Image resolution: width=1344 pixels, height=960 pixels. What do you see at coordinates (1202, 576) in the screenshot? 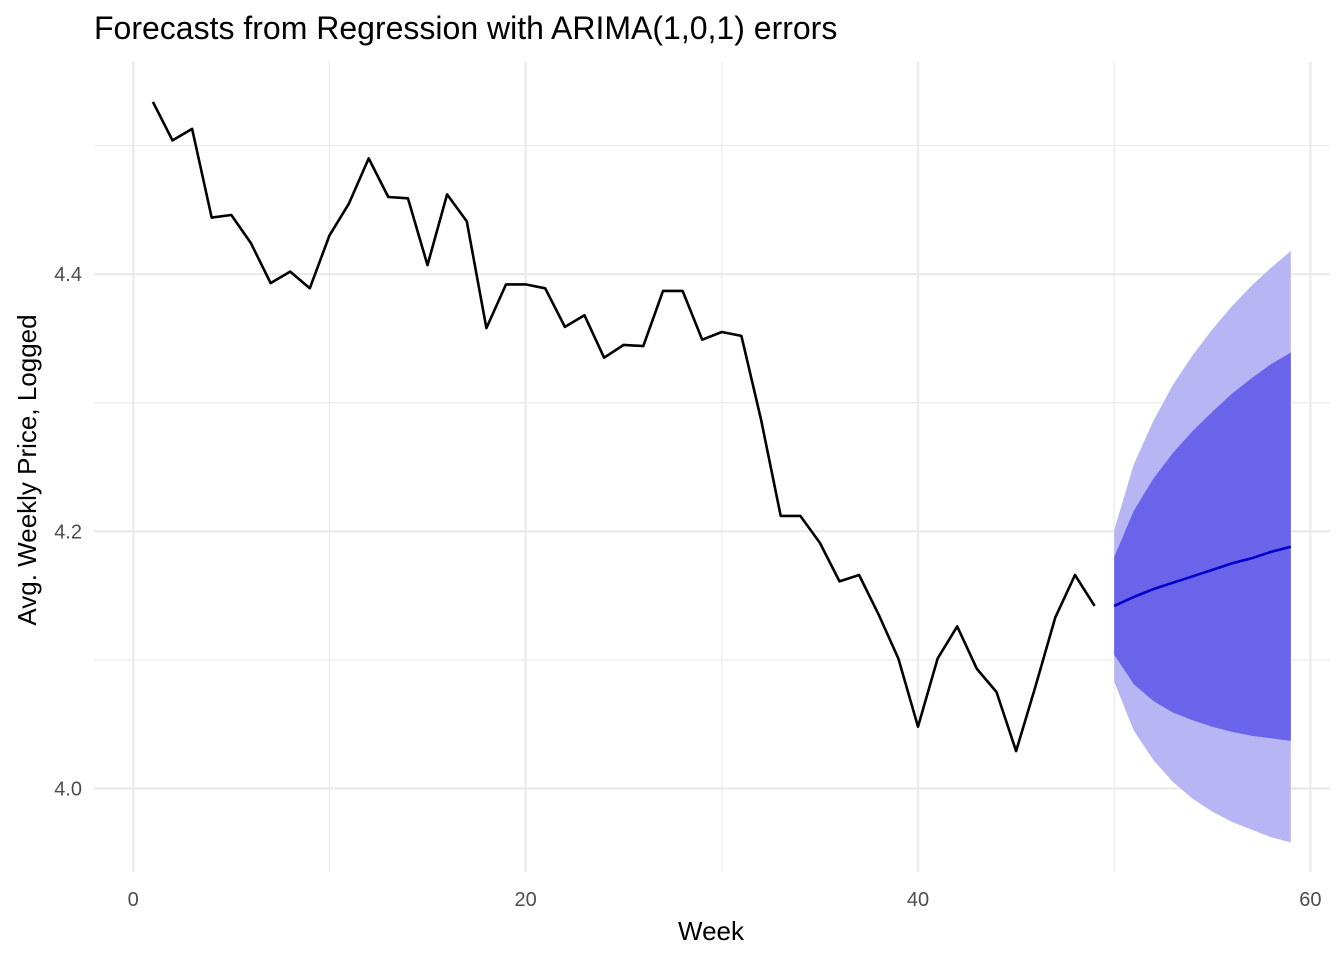
I see `forecast-line` at bounding box center [1202, 576].